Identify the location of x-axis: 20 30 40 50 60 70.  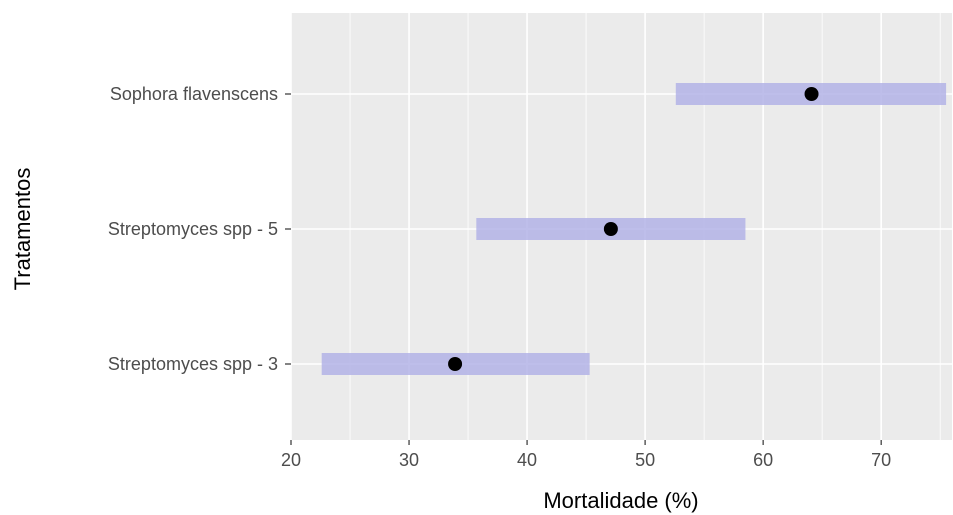
(586, 455).